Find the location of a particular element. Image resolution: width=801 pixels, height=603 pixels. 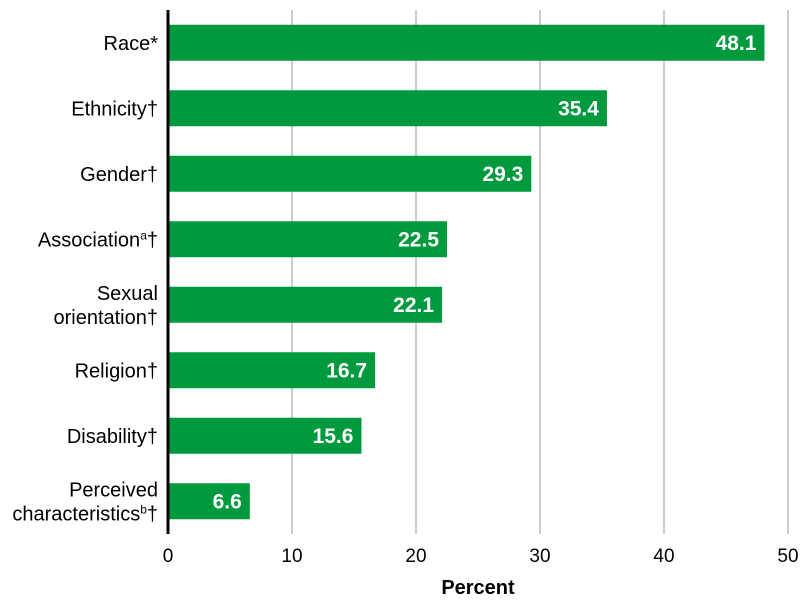

x-tick-label: 30 is located at coordinates (539, 556).